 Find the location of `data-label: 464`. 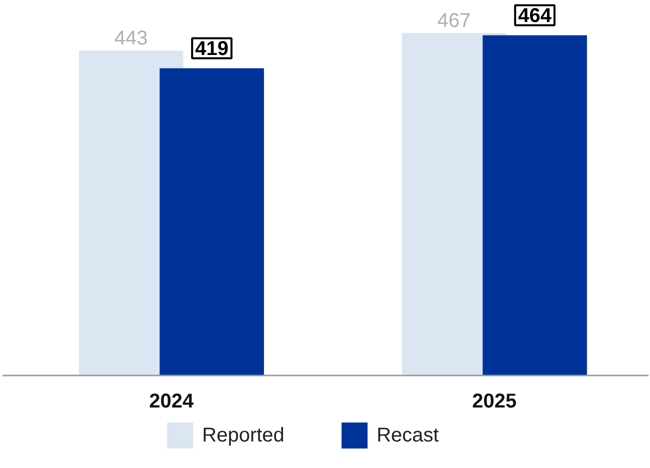

data-label: 464 is located at coordinates (535, 16).